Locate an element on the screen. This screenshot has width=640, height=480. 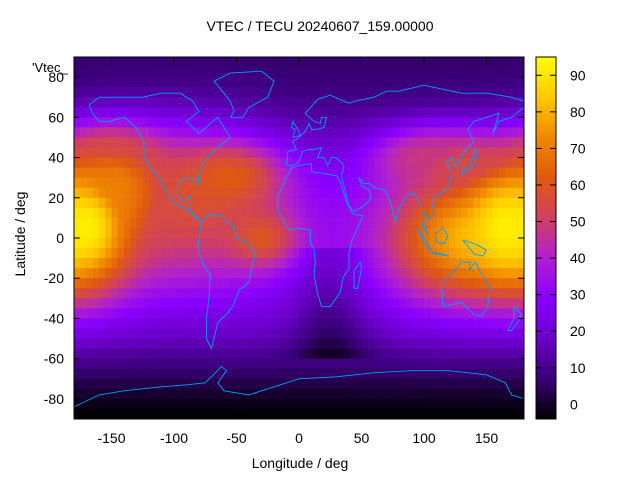
x-tick-label: 100 is located at coordinates (424, 438).